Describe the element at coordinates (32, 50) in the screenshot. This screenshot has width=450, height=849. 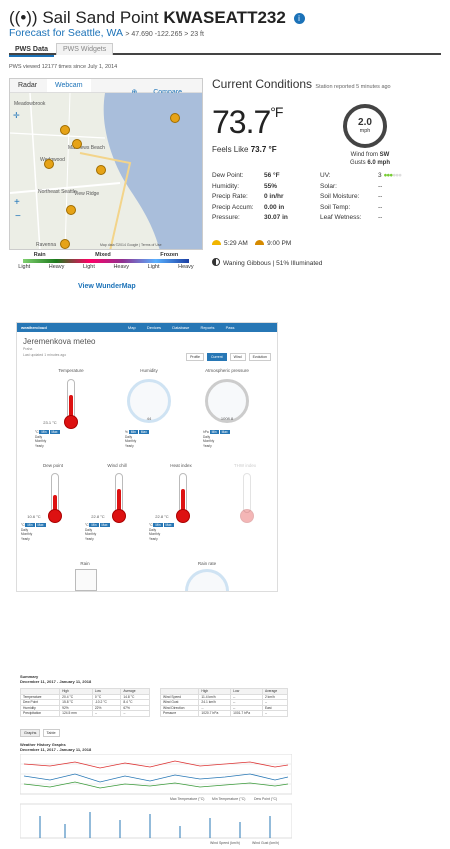
I see `tab-pws-data: PWS Data` at that location.